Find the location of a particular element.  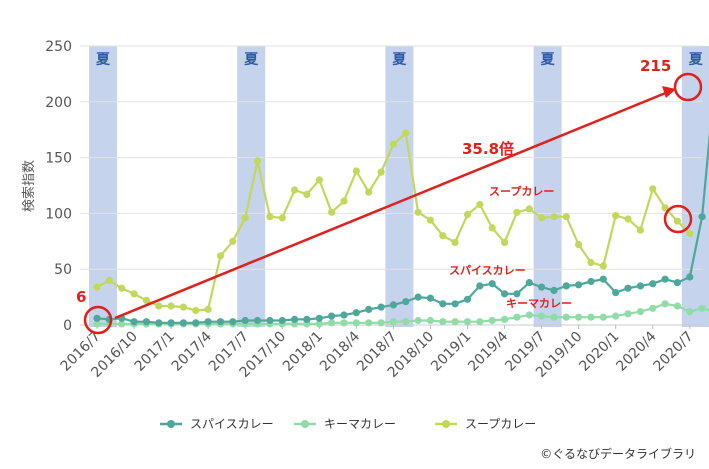

x-tick-label: 2019/4 is located at coordinates (488, 351).